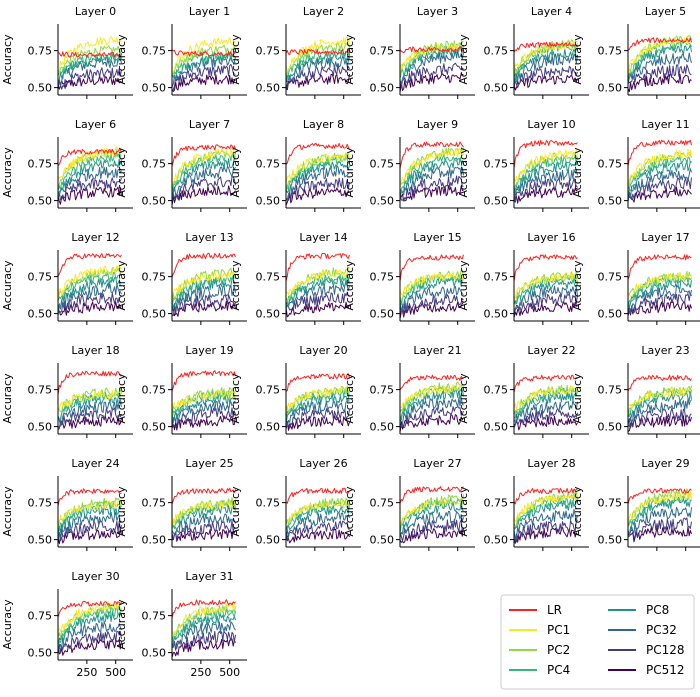 This screenshot has height=697, width=700. I want to click on panel-title: Layer 18, so click(95, 350).